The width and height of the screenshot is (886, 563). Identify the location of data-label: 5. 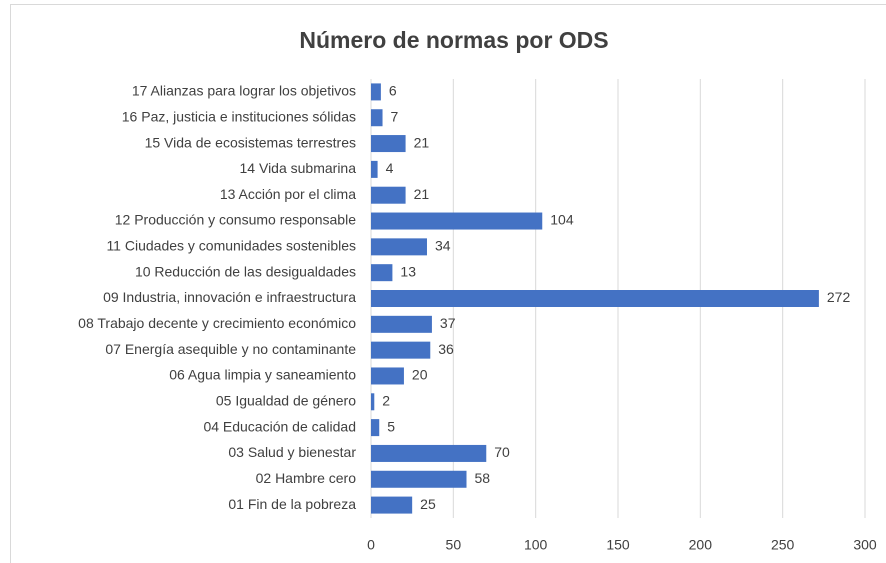
(391, 426).